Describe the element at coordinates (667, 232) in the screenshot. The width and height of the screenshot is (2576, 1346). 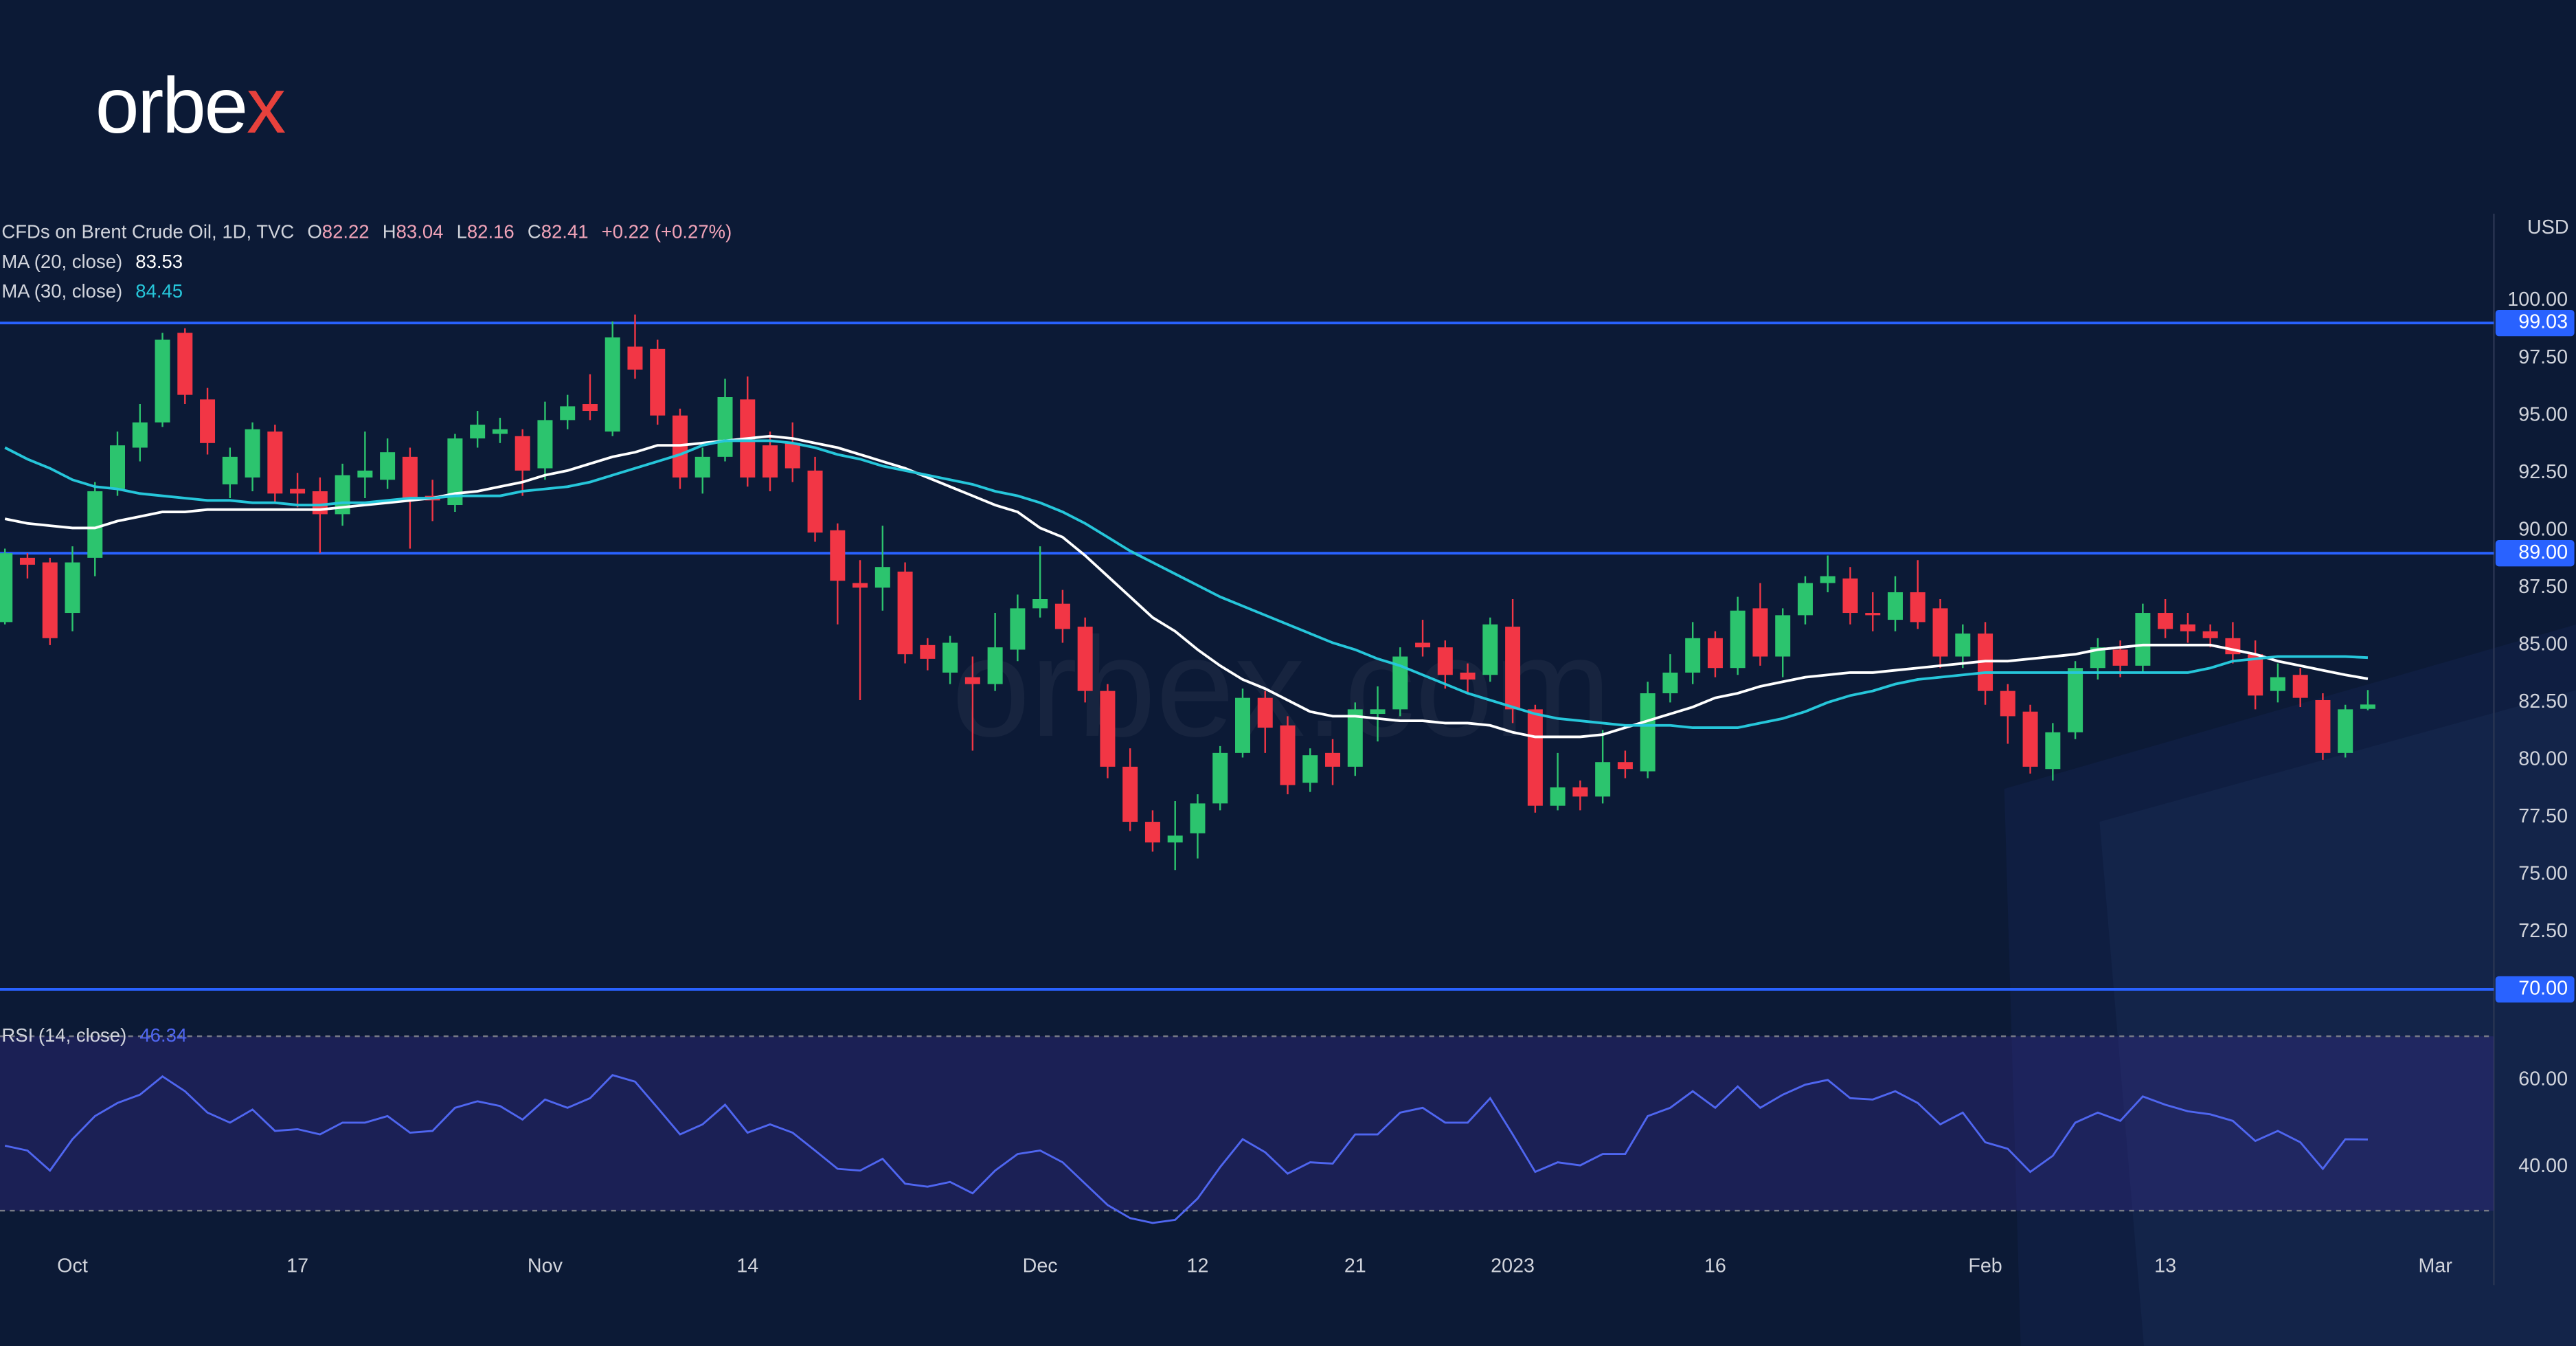
I see `change: +0.22 (+0.27%)` at that location.